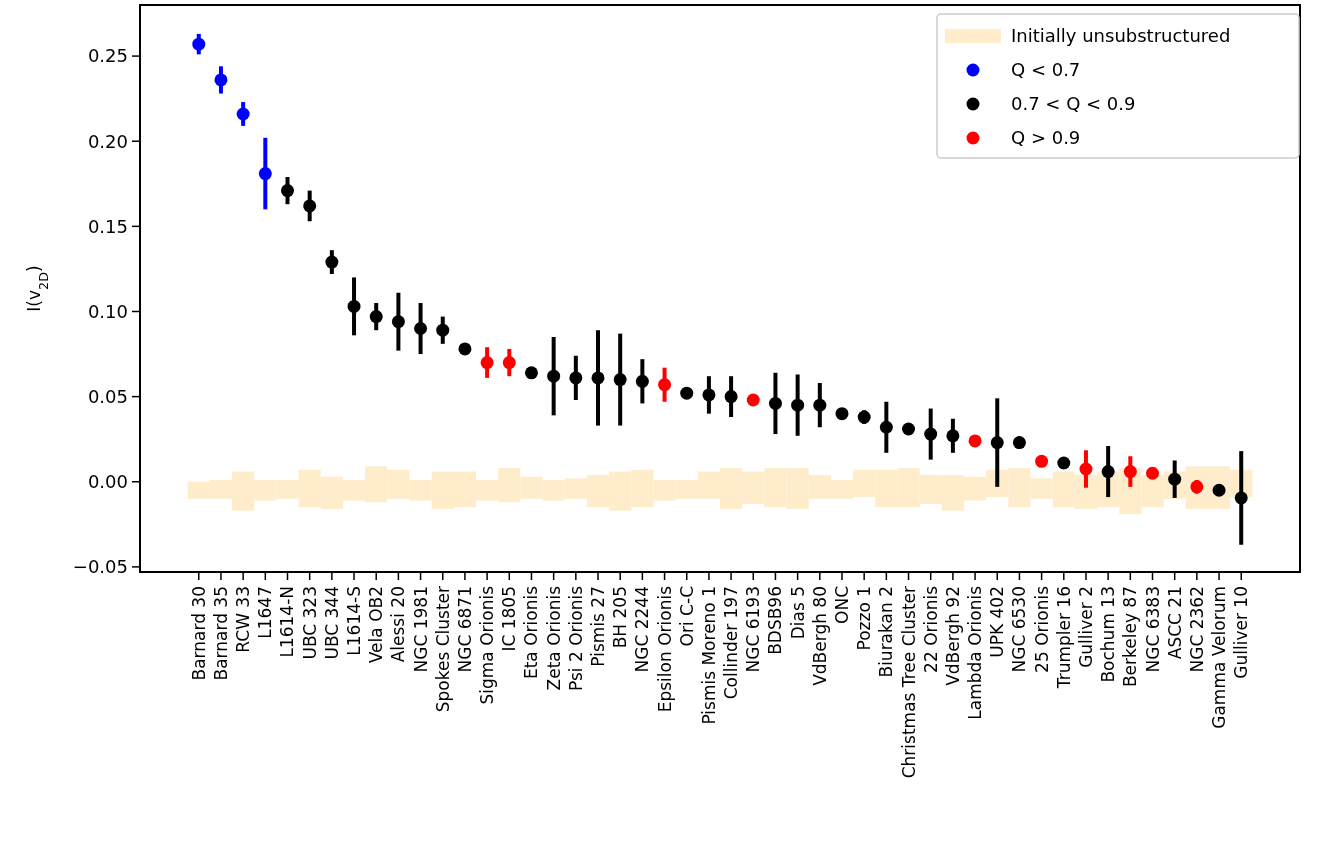 This screenshot has height=854, width=1320. Describe the element at coordinates (420, 629) in the screenshot. I see `x-tick-label: NGC 1981` at that location.